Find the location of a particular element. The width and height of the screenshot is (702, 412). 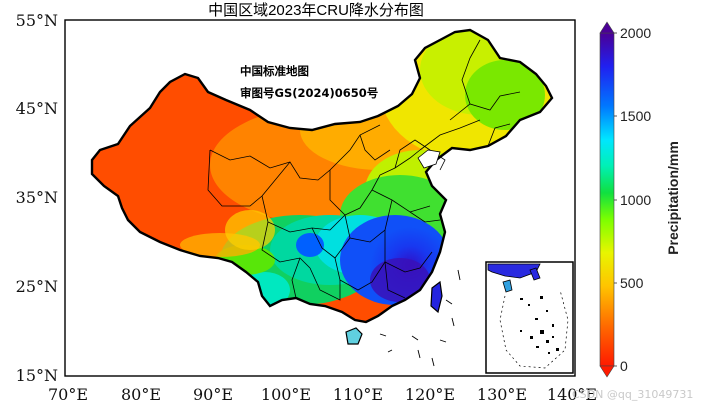

latitude-axis: 55°N 45°N 35°N 25°N 15°N is located at coordinates (37, 198).